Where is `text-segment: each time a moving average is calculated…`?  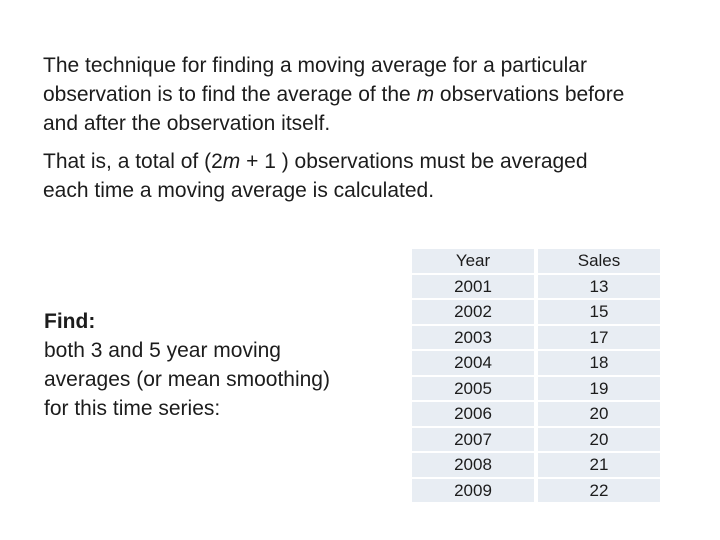
text-segment: each time a moving average is calculated… is located at coordinates (239, 190).